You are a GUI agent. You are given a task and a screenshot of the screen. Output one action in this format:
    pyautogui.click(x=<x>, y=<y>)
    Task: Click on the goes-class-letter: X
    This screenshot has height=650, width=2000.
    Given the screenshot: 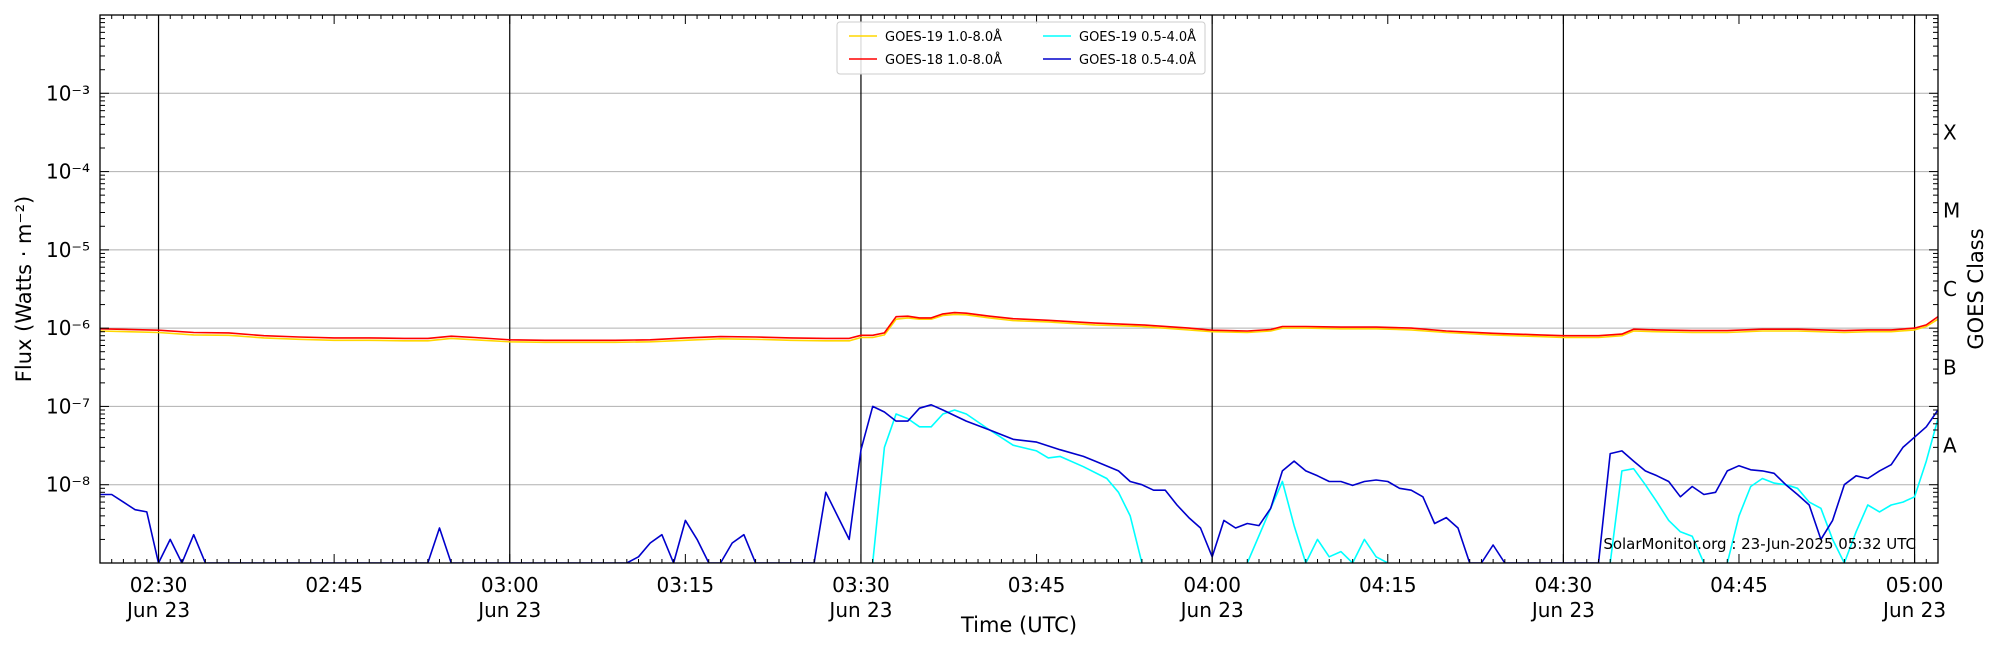 What is the action you would take?
    pyautogui.click(x=1950, y=132)
    